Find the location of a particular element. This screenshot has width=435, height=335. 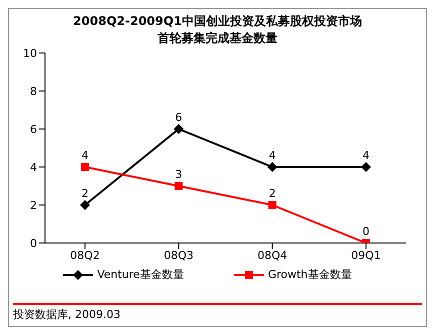

legend-label: Venture基金数量 is located at coordinates (140, 274).